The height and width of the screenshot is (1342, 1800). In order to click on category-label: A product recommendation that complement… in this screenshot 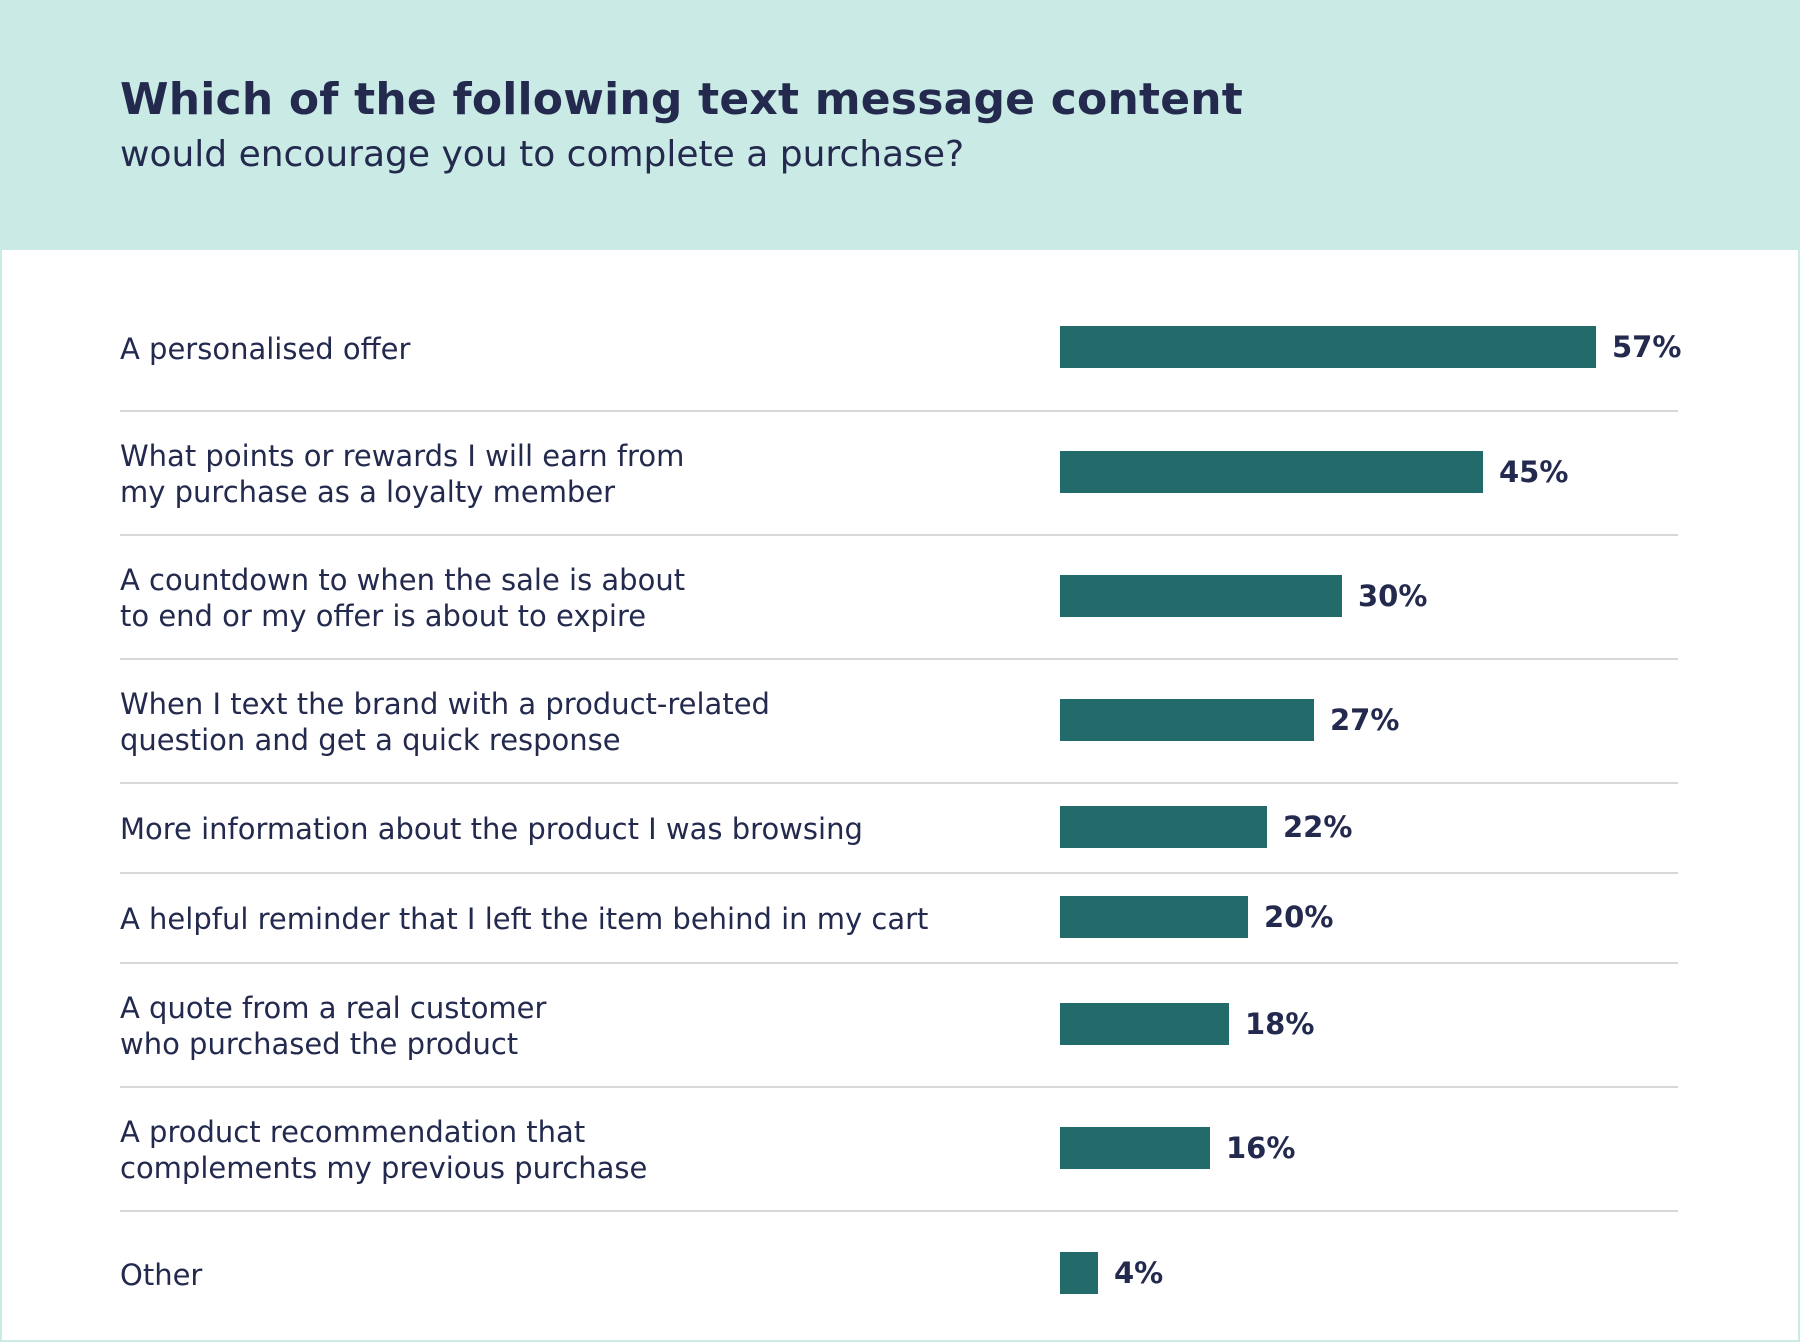, I will do `click(384, 1150)`.